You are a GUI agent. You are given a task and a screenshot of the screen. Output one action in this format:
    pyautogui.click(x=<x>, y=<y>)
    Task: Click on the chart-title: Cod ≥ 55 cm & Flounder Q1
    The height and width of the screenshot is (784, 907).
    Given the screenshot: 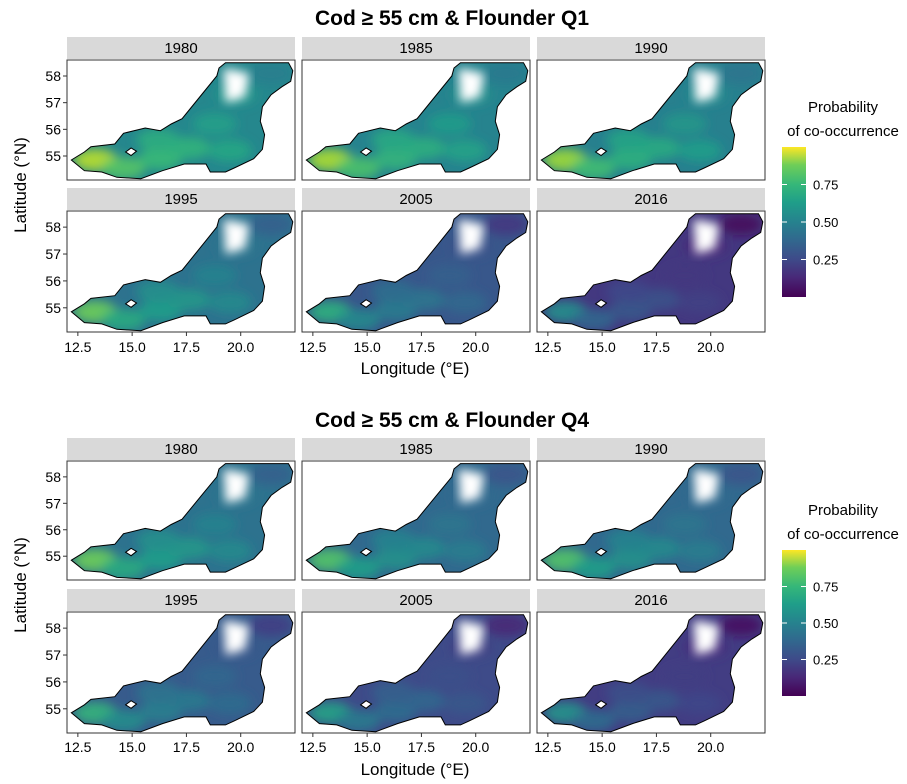 What is the action you would take?
    pyautogui.click(x=452, y=18)
    